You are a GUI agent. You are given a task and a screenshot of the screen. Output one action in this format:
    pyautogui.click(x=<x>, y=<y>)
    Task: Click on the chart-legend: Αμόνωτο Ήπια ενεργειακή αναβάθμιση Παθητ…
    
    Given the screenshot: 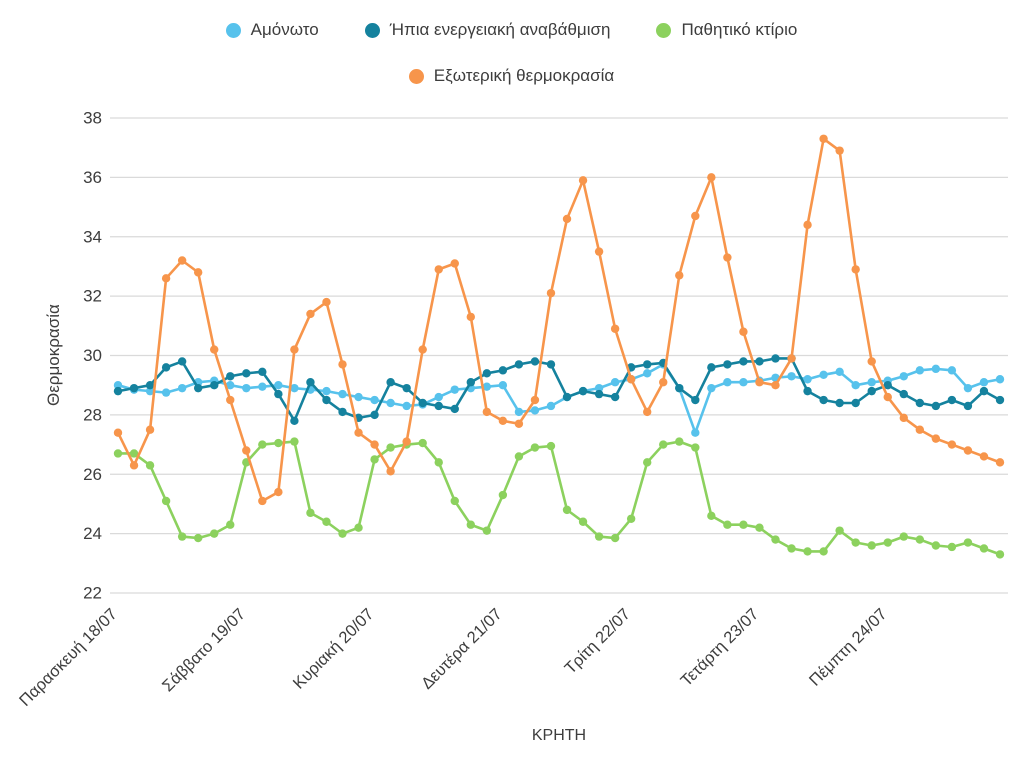 What is the action you would take?
    pyautogui.click(x=511, y=53)
    